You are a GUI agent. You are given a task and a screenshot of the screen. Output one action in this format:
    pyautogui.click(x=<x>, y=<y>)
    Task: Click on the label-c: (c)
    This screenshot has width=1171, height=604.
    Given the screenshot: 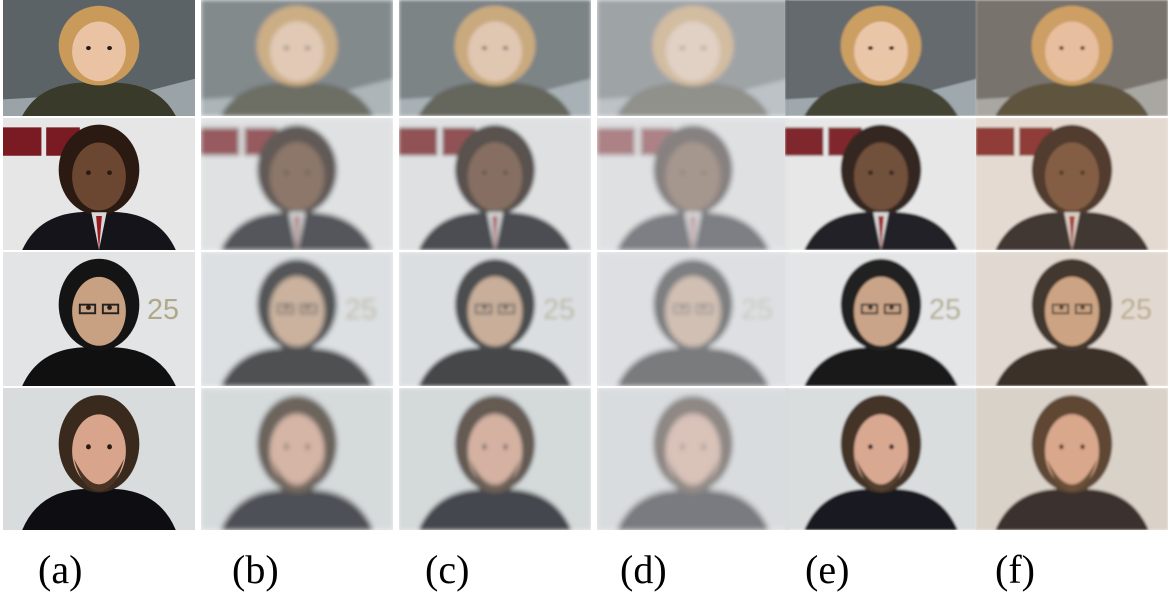 What is the action you would take?
    pyautogui.click(x=447, y=569)
    